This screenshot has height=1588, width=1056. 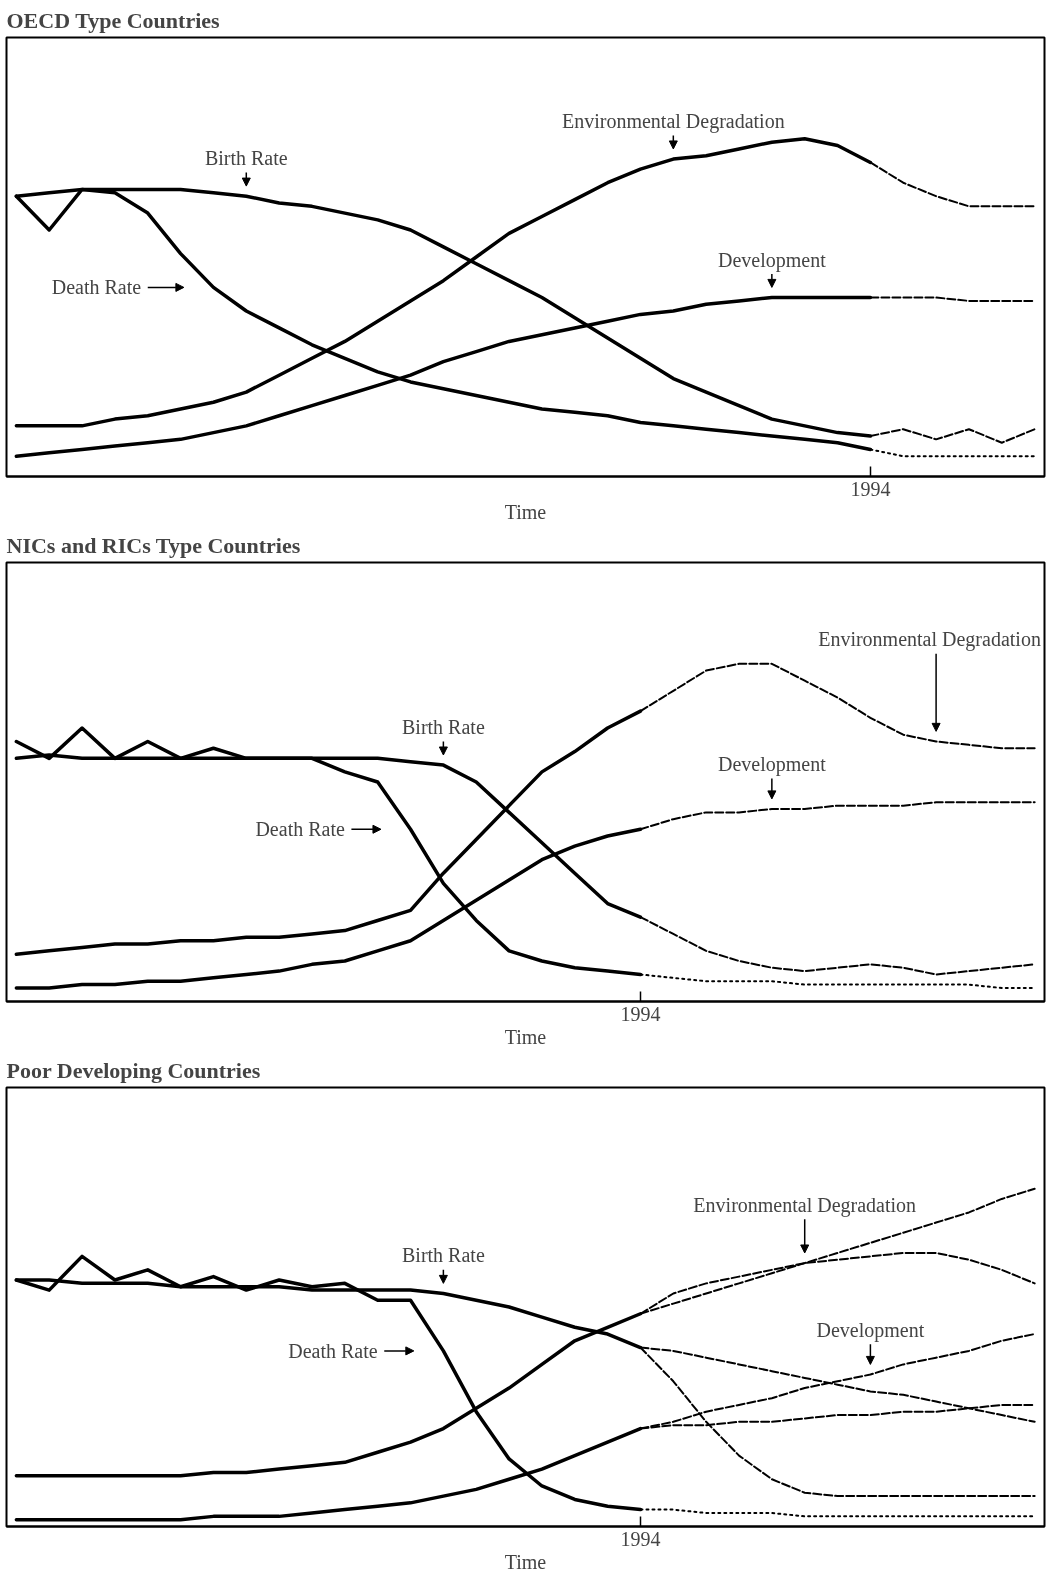 I want to click on chart-title: OECD Type Countries, so click(x=113, y=20).